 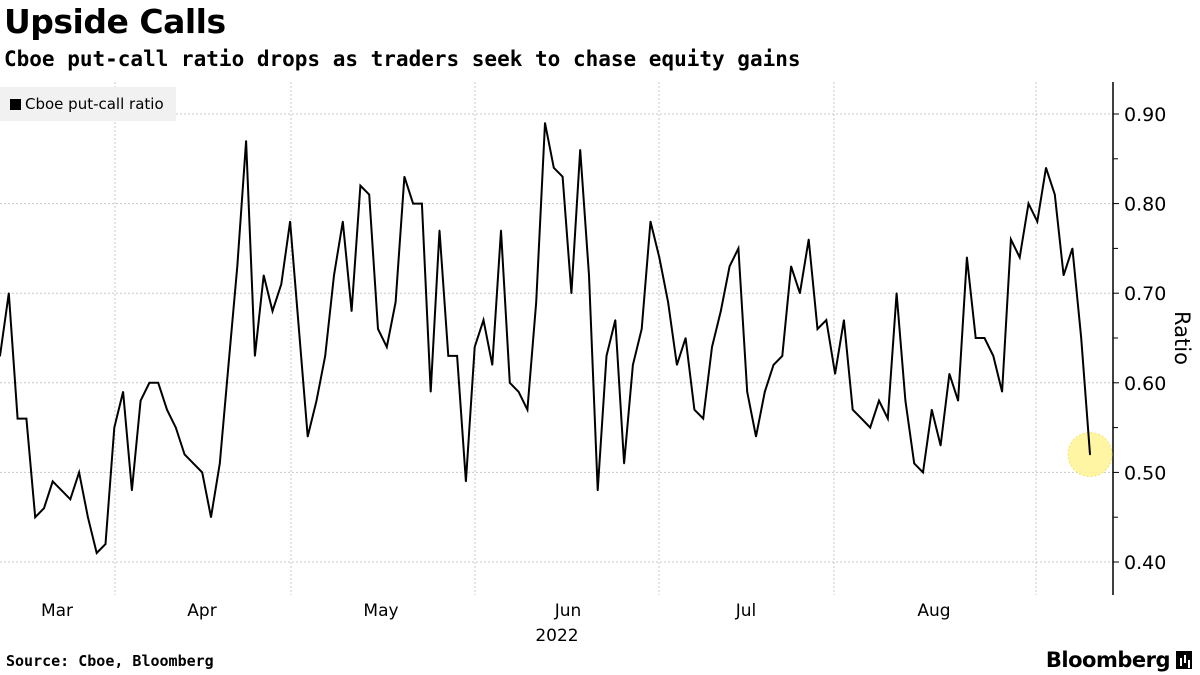 I want to click on legend: Cboe put-call ratio, so click(x=88, y=104).